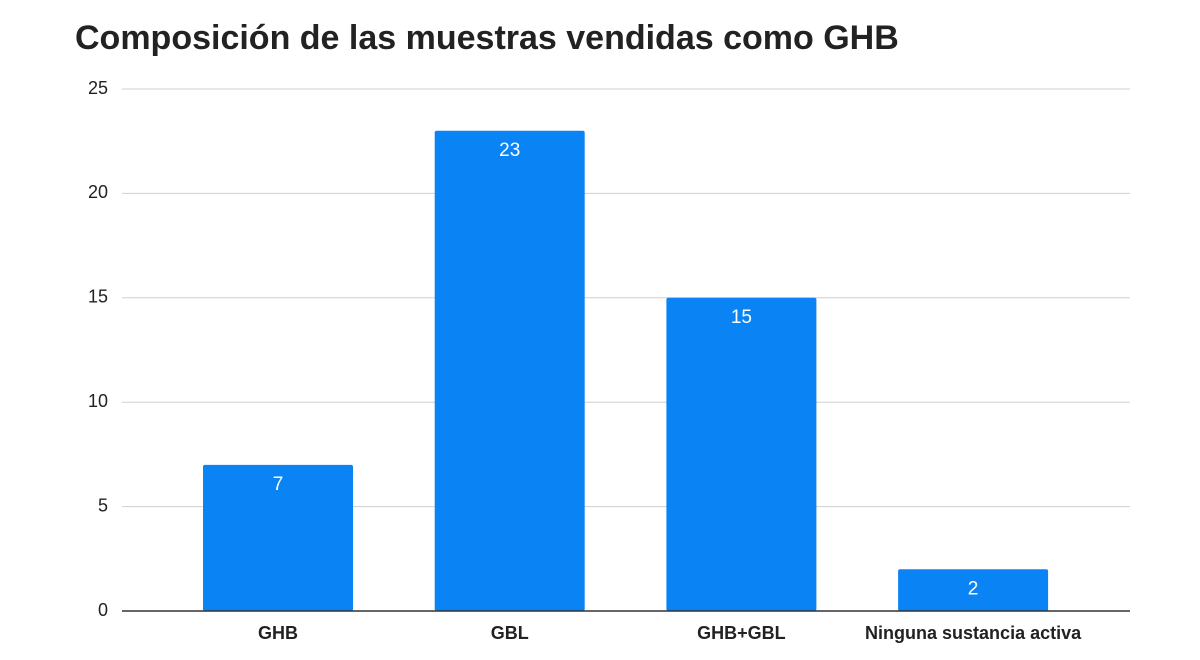 The width and height of the screenshot is (1200, 660). I want to click on x-tick-label: GBL, so click(510, 633).